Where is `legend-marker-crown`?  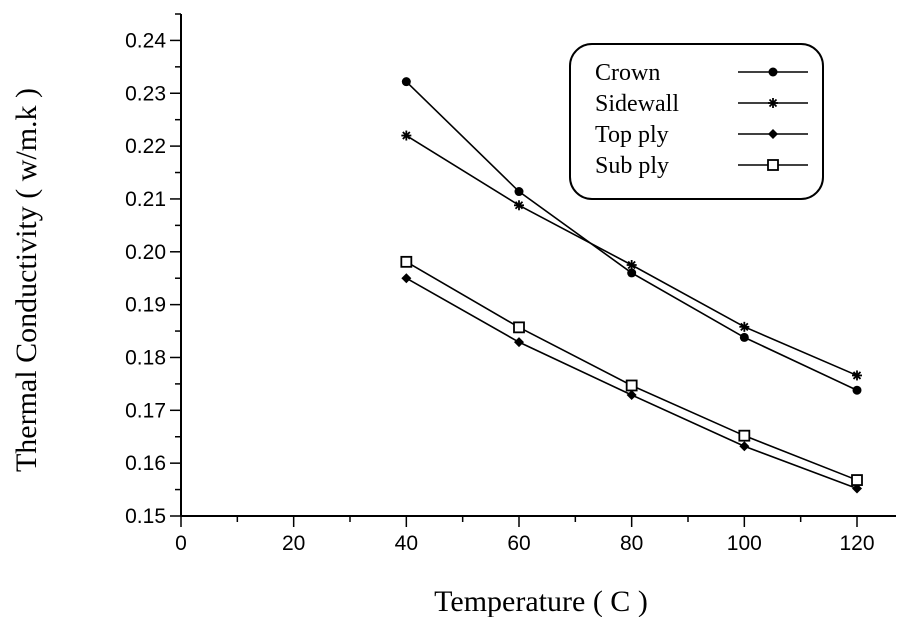
legend-marker-crown is located at coordinates (773, 72).